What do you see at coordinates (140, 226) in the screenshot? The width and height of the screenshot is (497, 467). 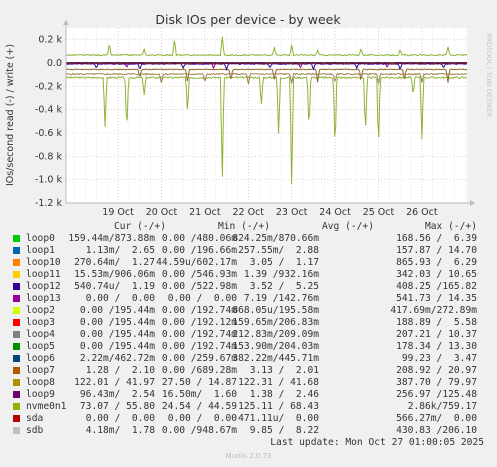 I see `legend-header-cur: Cur (-/+)` at bounding box center [140, 226].